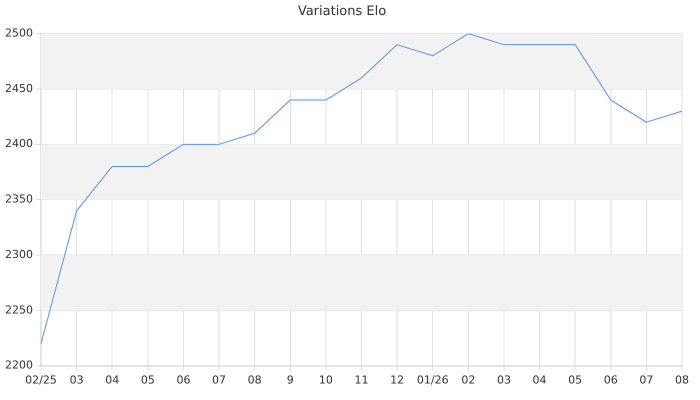 The width and height of the screenshot is (700, 400). I want to click on y-tick-label: 2500, so click(18, 33).